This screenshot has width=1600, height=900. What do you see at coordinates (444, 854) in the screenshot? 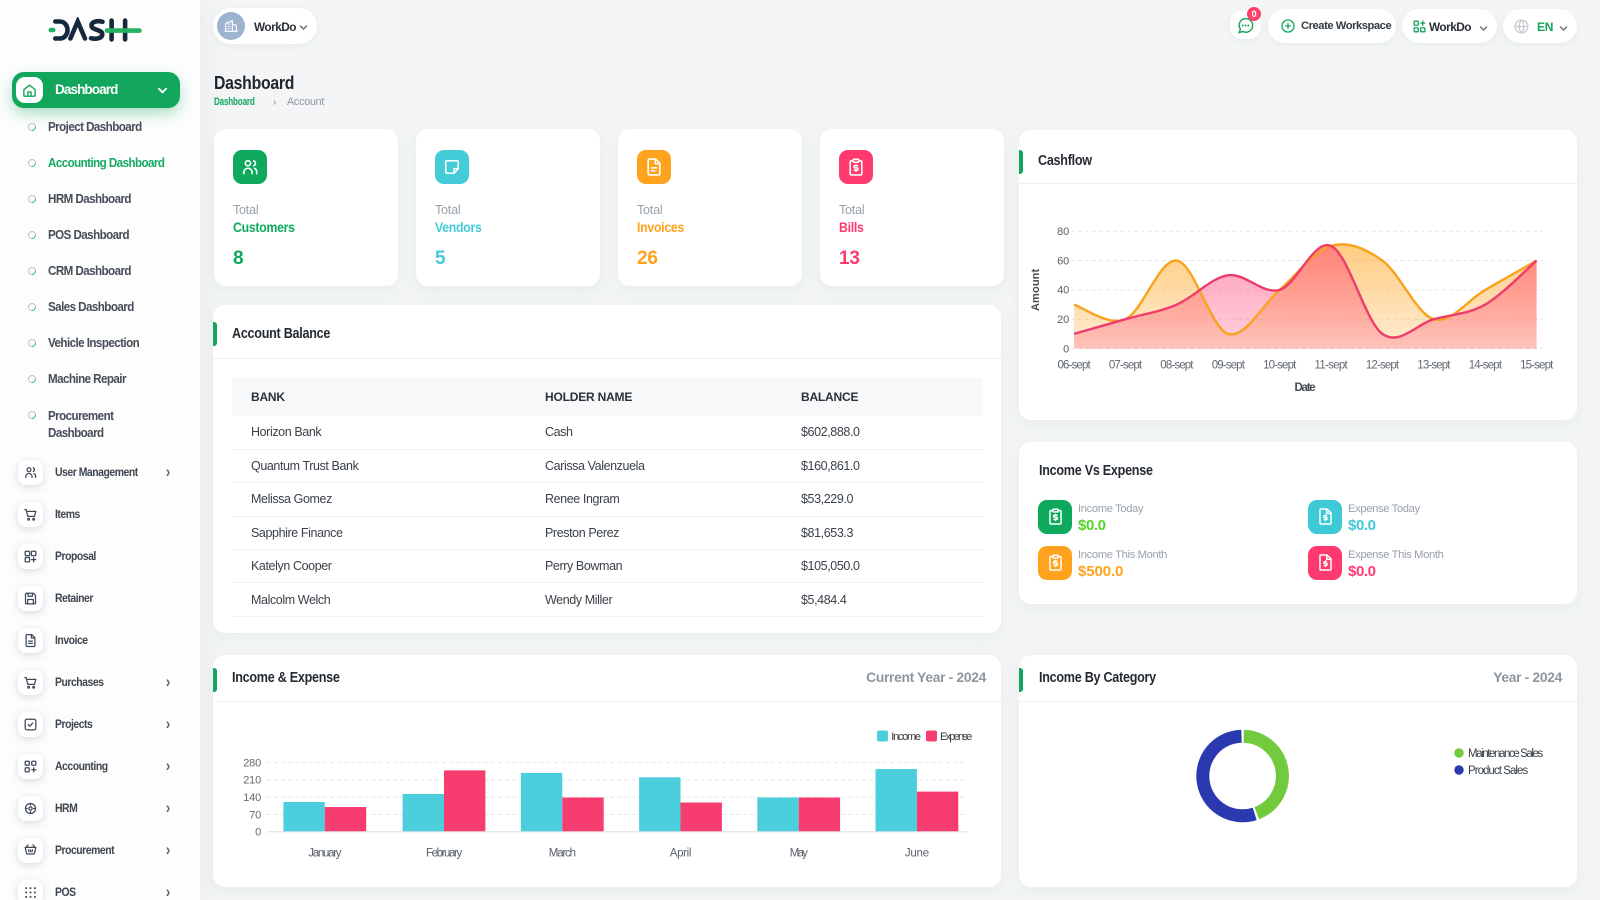
I see `svg-text: February` at bounding box center [444, 854].